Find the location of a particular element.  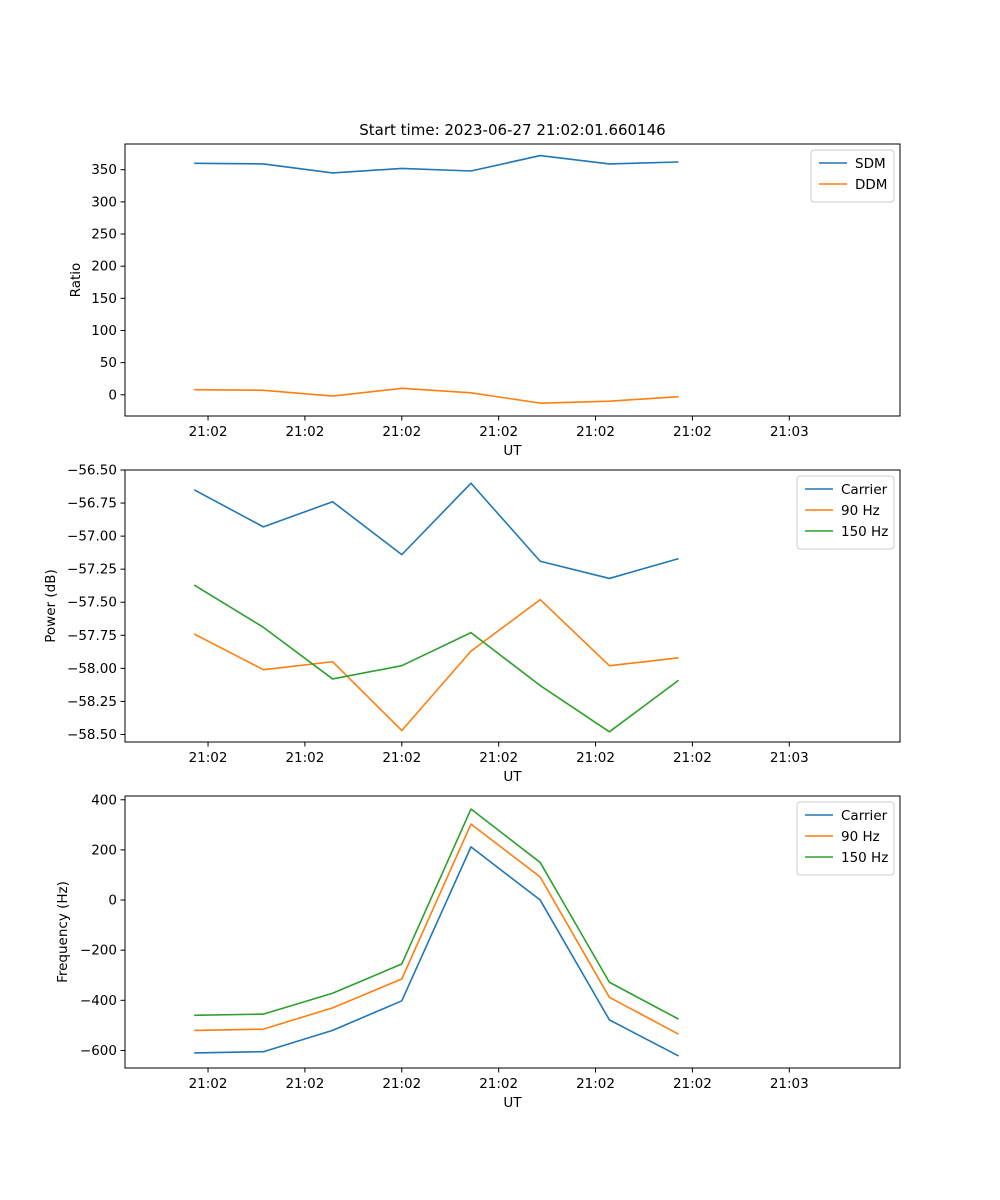

y-tick-label: 350 is located at coordinates (104, 170).